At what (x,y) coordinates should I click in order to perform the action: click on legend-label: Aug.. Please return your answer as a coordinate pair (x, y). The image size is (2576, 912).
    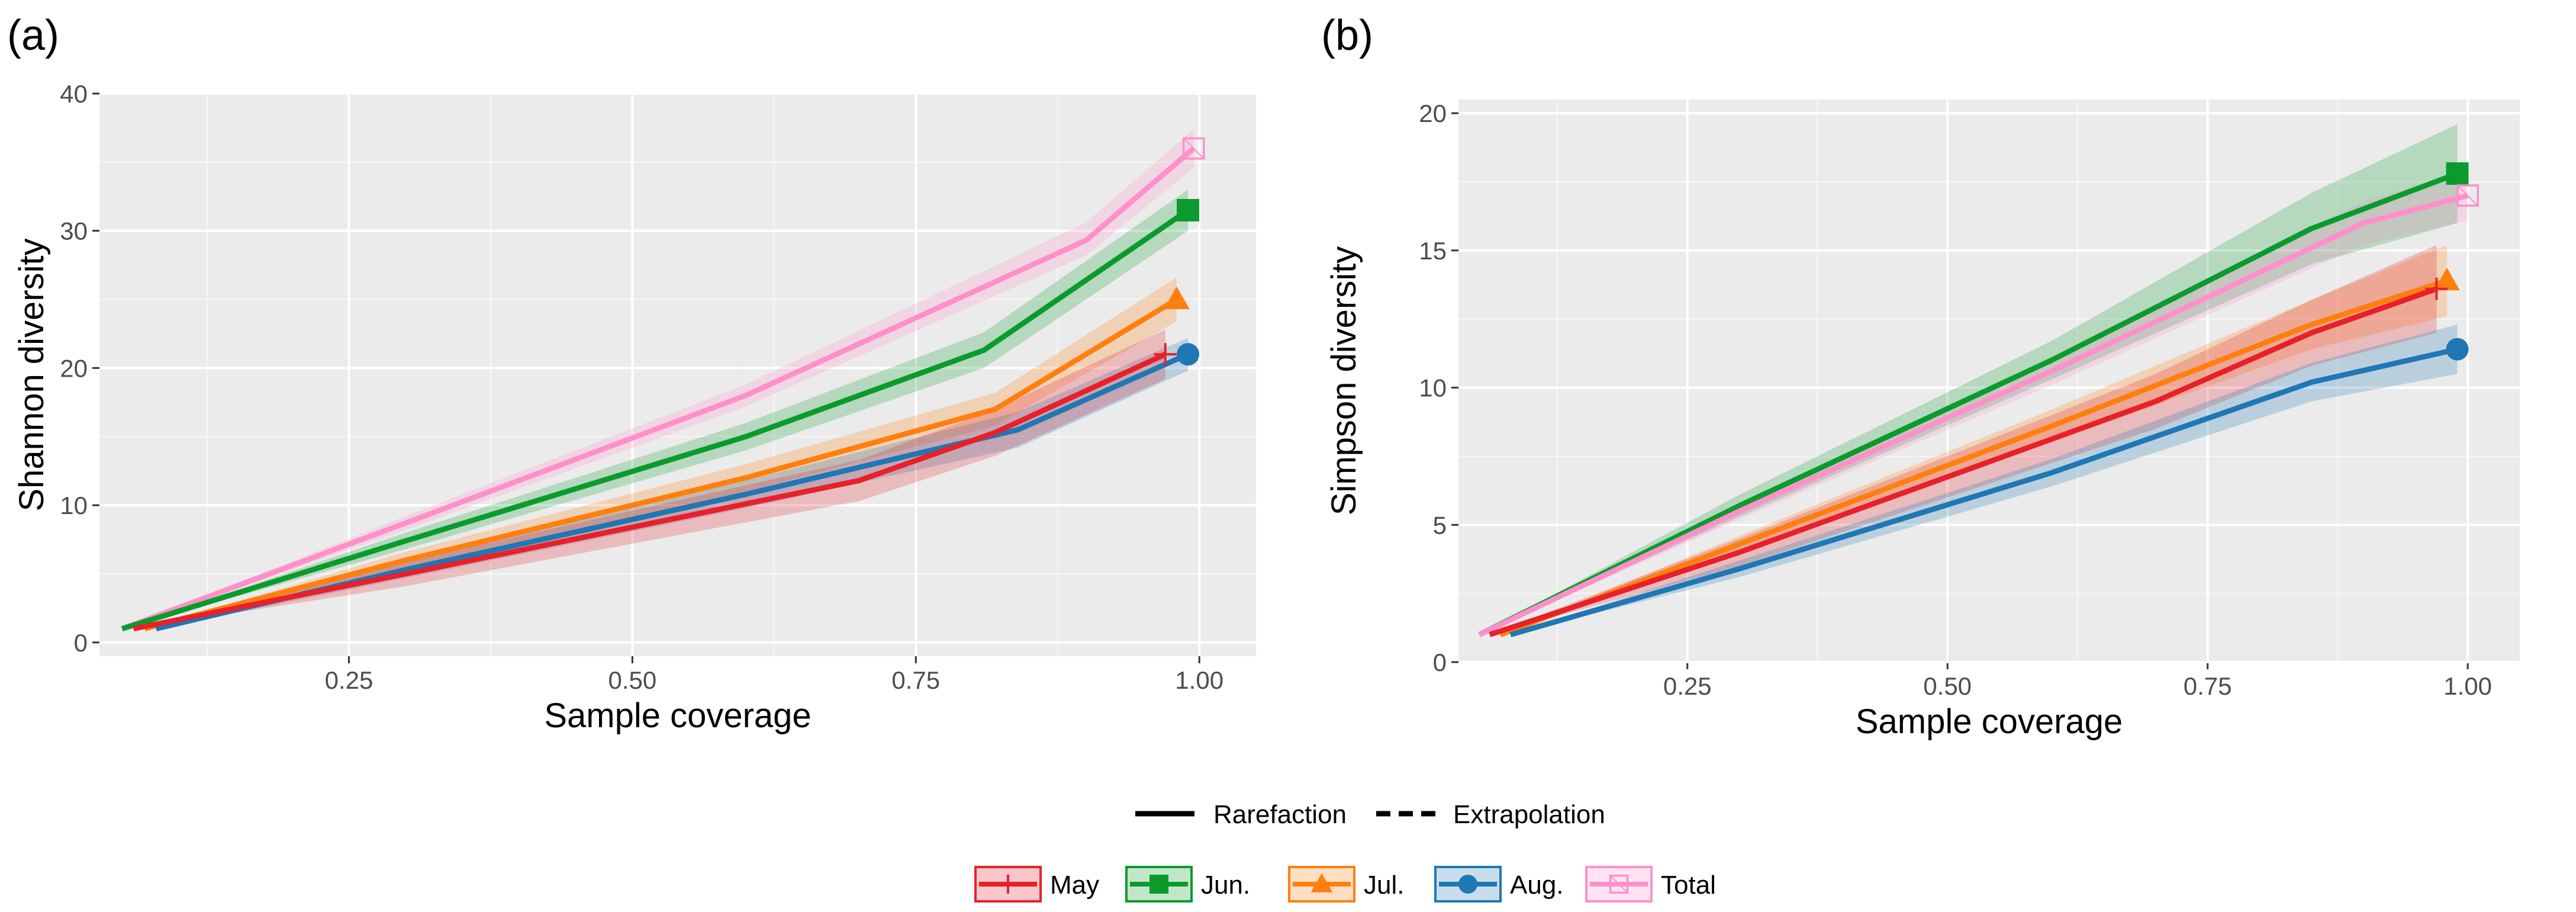
    Looking at the image, I should click on (1537, 885).